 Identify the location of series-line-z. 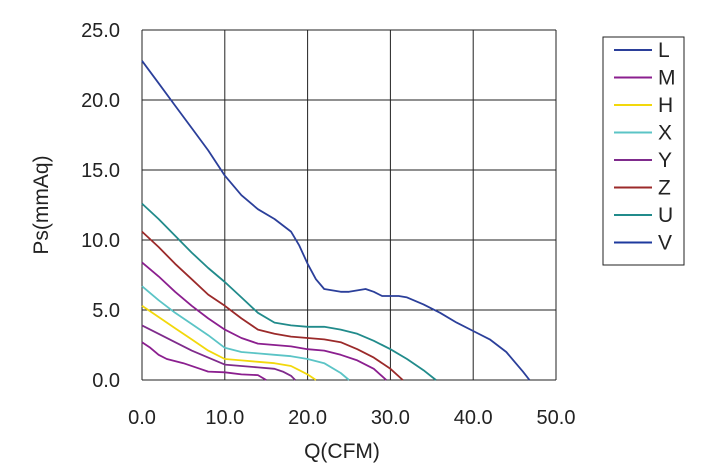
(272, 305).